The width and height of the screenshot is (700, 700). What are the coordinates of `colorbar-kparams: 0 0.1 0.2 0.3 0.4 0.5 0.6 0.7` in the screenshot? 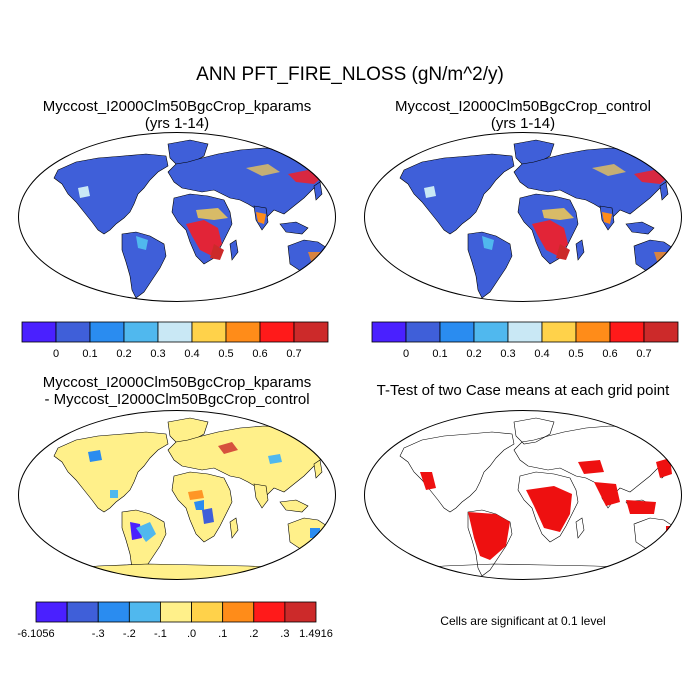 It's located at (175, 340).